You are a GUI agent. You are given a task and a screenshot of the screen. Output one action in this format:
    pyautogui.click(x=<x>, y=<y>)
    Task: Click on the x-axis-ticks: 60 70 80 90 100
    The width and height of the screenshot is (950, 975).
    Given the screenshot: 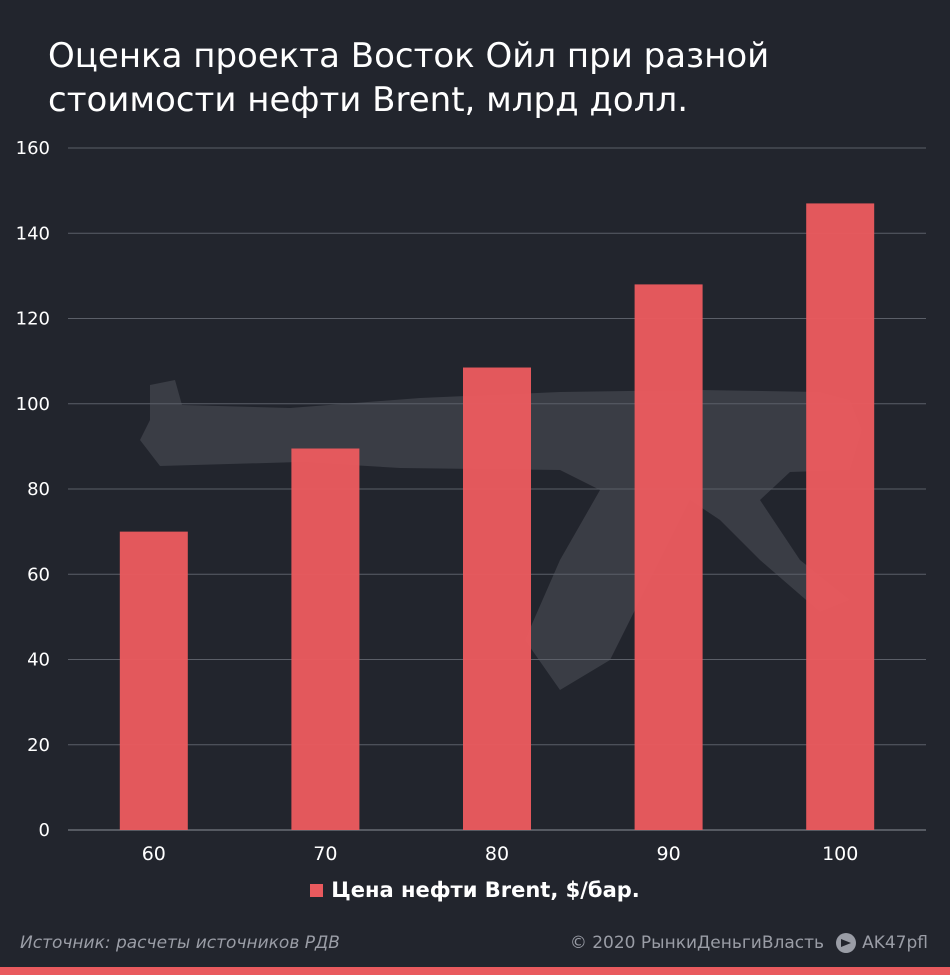 What is the action you would take?
    pyautogui.click(x=500, y=854)
    